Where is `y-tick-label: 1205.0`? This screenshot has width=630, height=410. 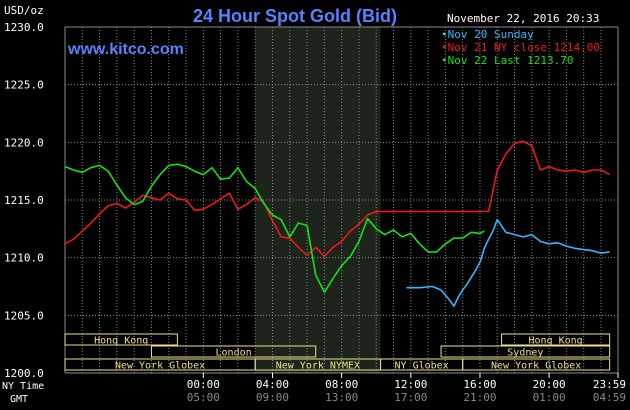 y-tick-label: 1205.0 is located at coordinates (24, 315).